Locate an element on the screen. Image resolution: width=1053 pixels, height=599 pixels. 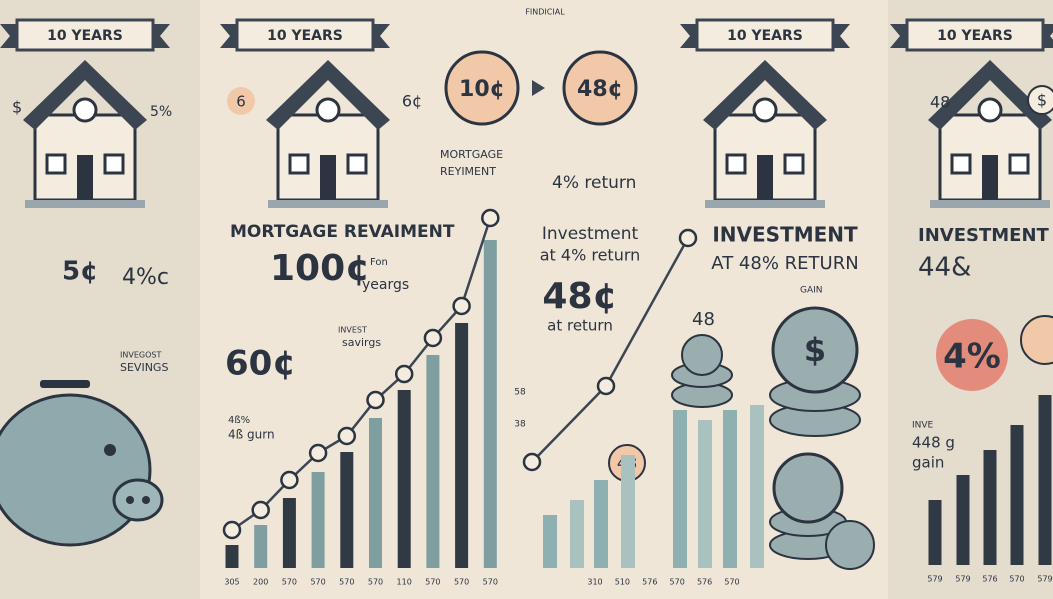
header-label: FINDICIAL is located at coordinates (545, 12).